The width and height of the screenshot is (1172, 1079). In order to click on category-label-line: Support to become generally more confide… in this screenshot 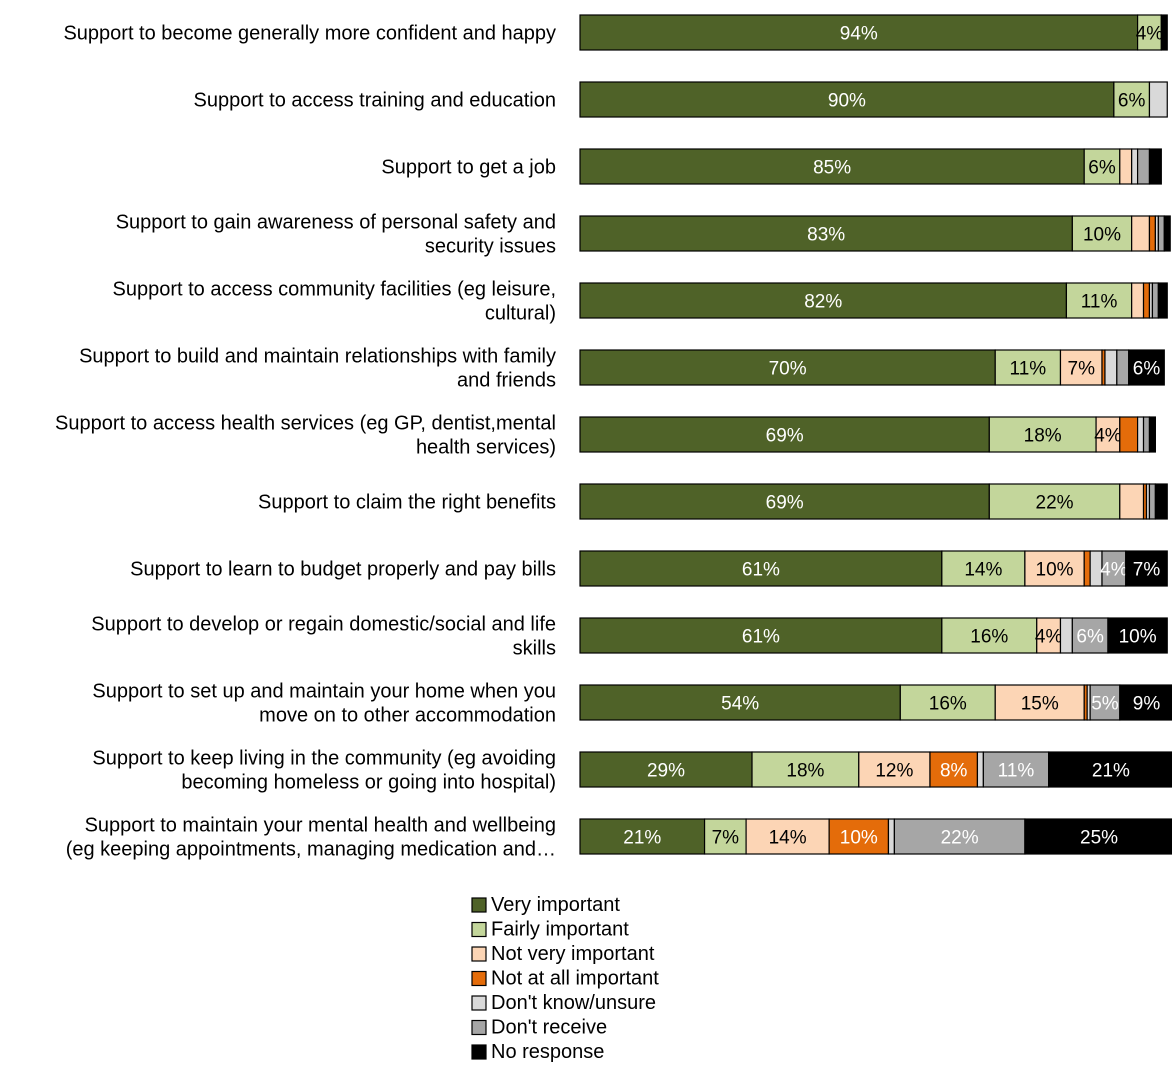, I will do `click(309, 34)`.